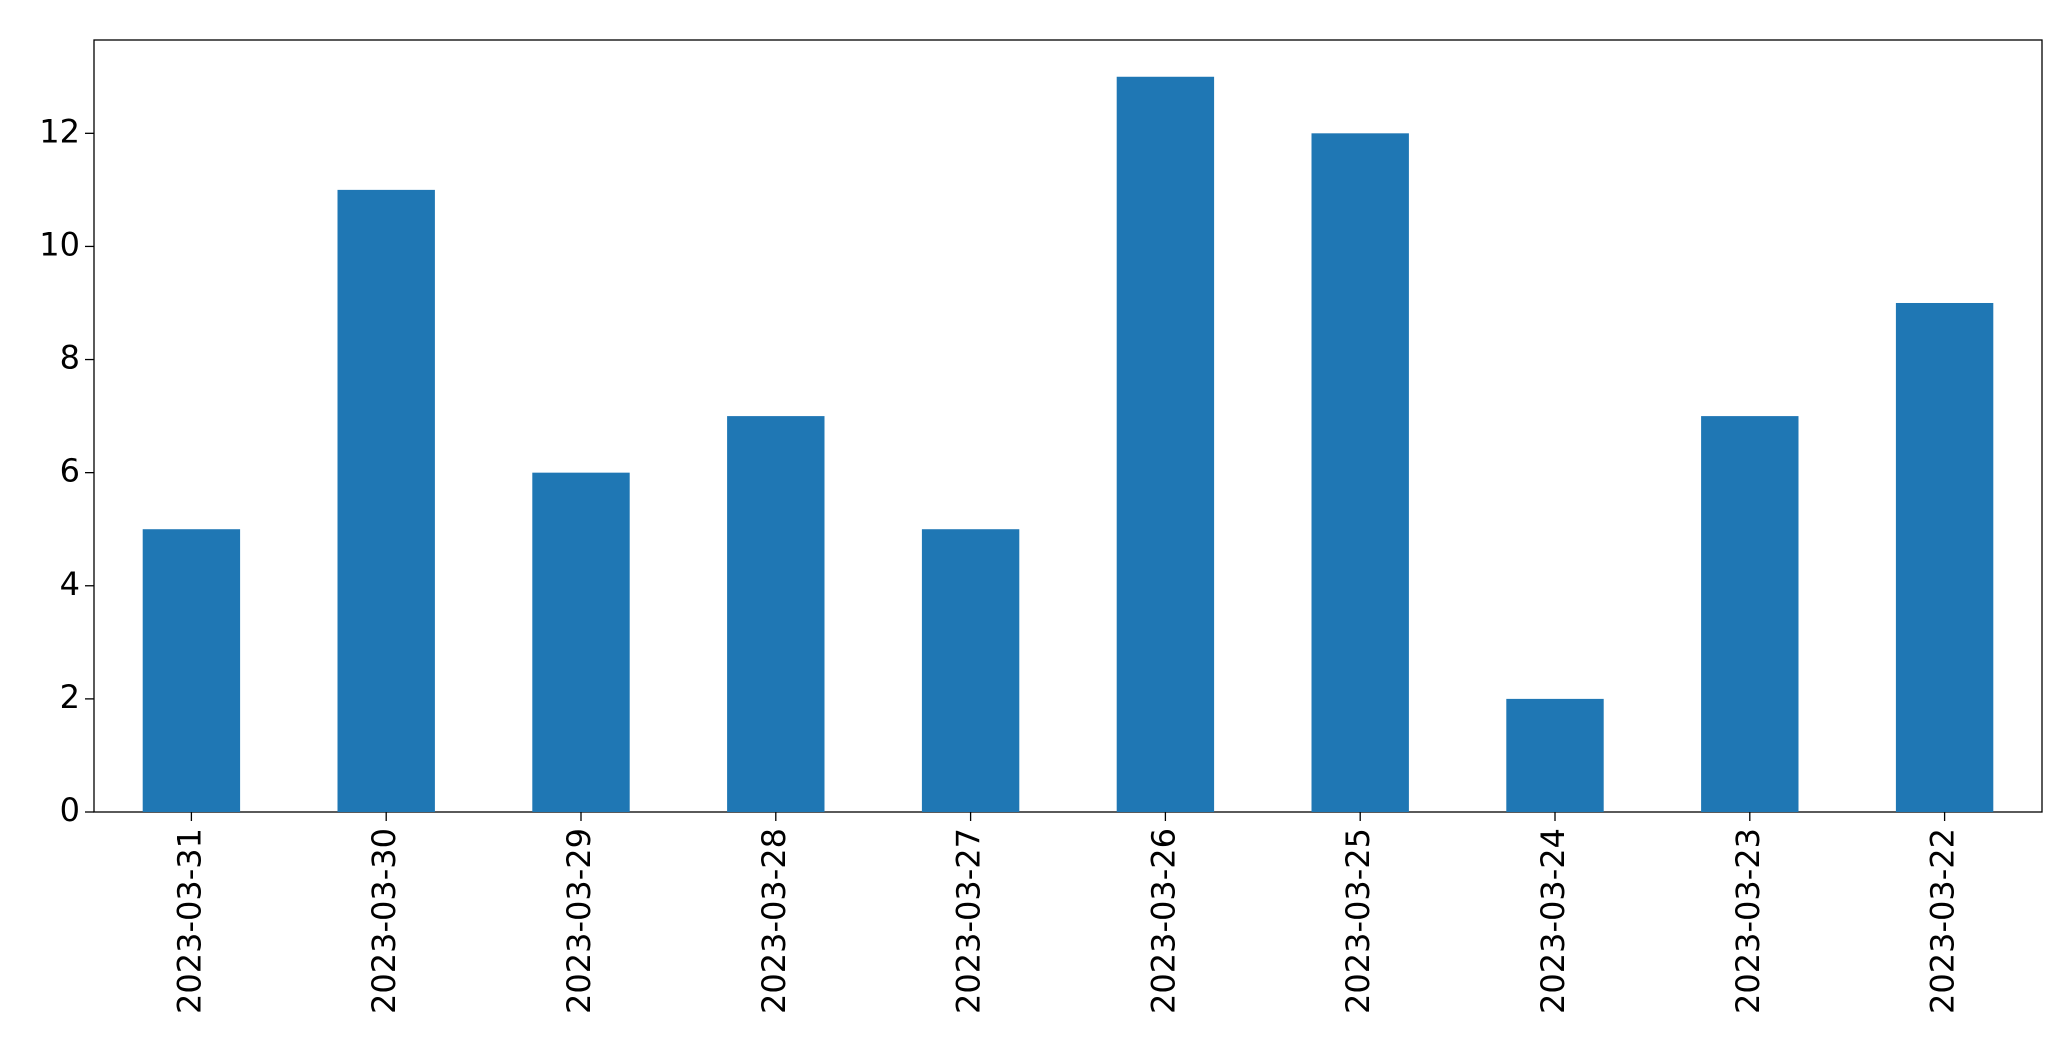  Describe the element at coordinates (59, 244) in the screenshot. I see `y-tick-label: 10` at that location.